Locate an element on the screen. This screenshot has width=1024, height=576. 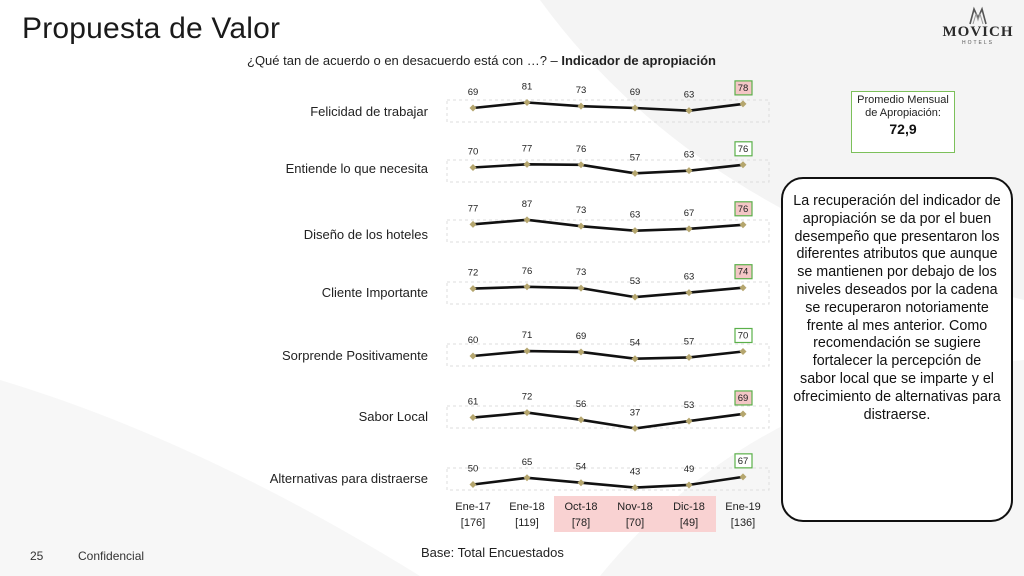
data-label: 53 is located at coordinates (689, 405).